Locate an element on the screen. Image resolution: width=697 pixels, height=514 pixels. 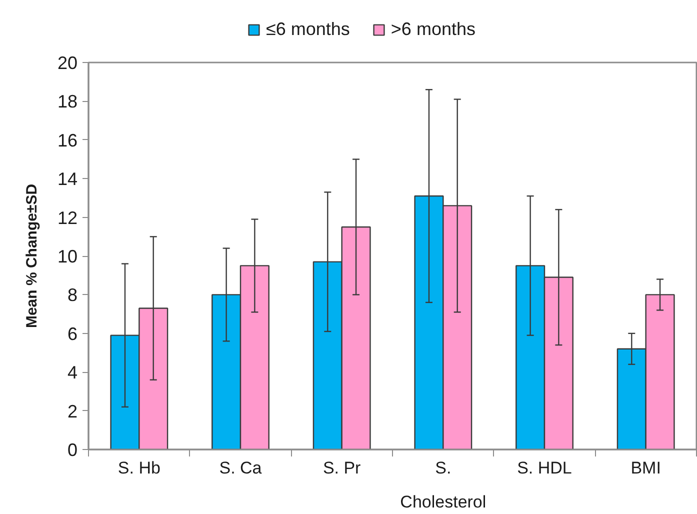
y-tick-label: 6 is located at coordinates (72, 334).